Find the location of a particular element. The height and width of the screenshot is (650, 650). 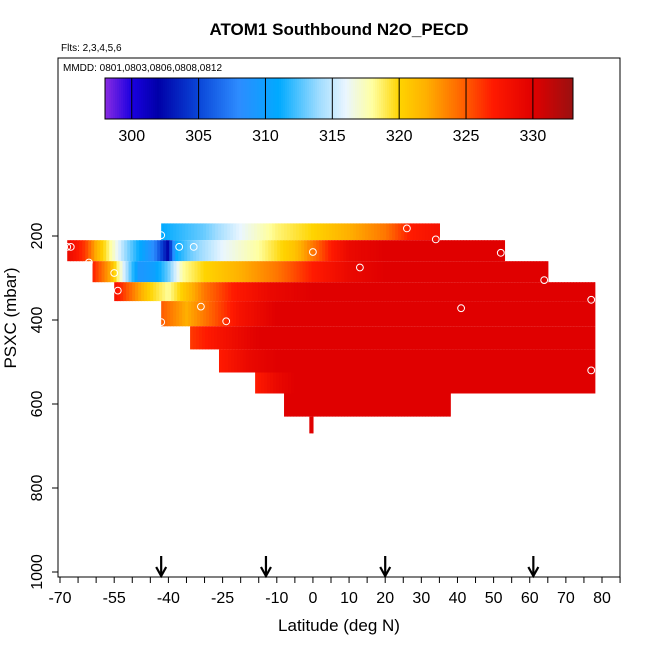

sample-point-marker is located at coordinates (70, 247).